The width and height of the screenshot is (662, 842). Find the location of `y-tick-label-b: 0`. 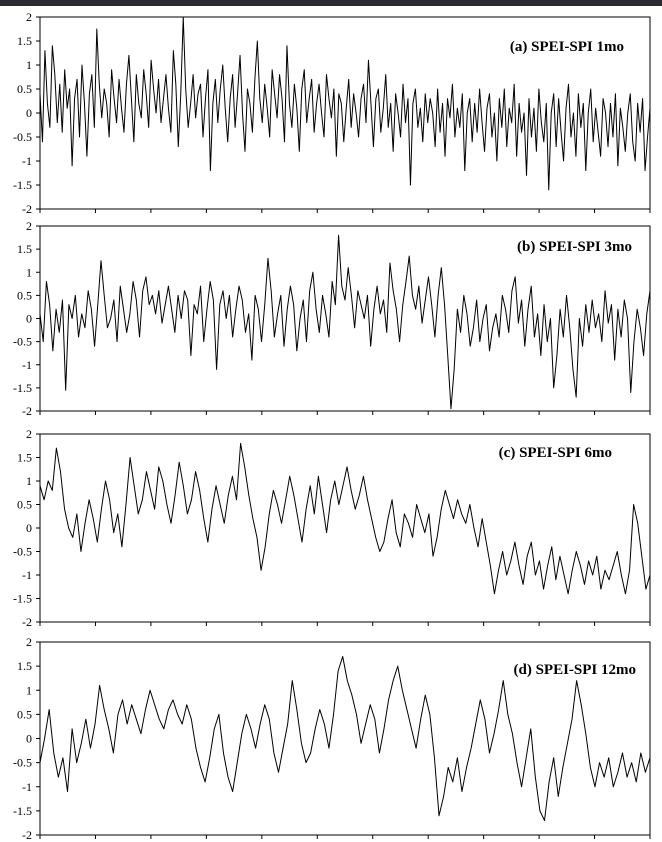

y-tick-label-b: 0 is located at coordinates (29, 319).